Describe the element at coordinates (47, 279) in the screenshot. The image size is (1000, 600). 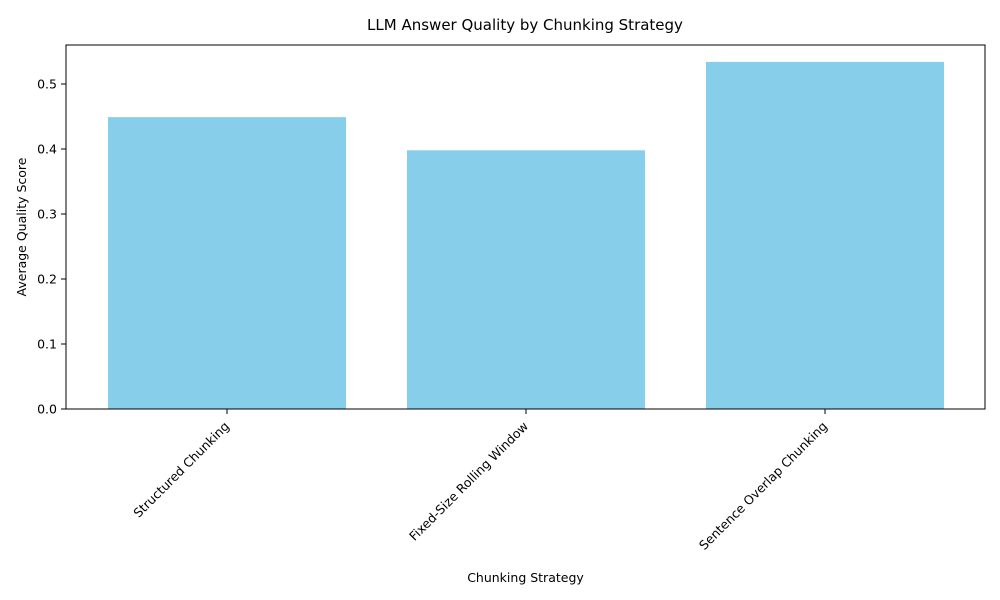
I see `y-tick-label: 0.2` at that location.